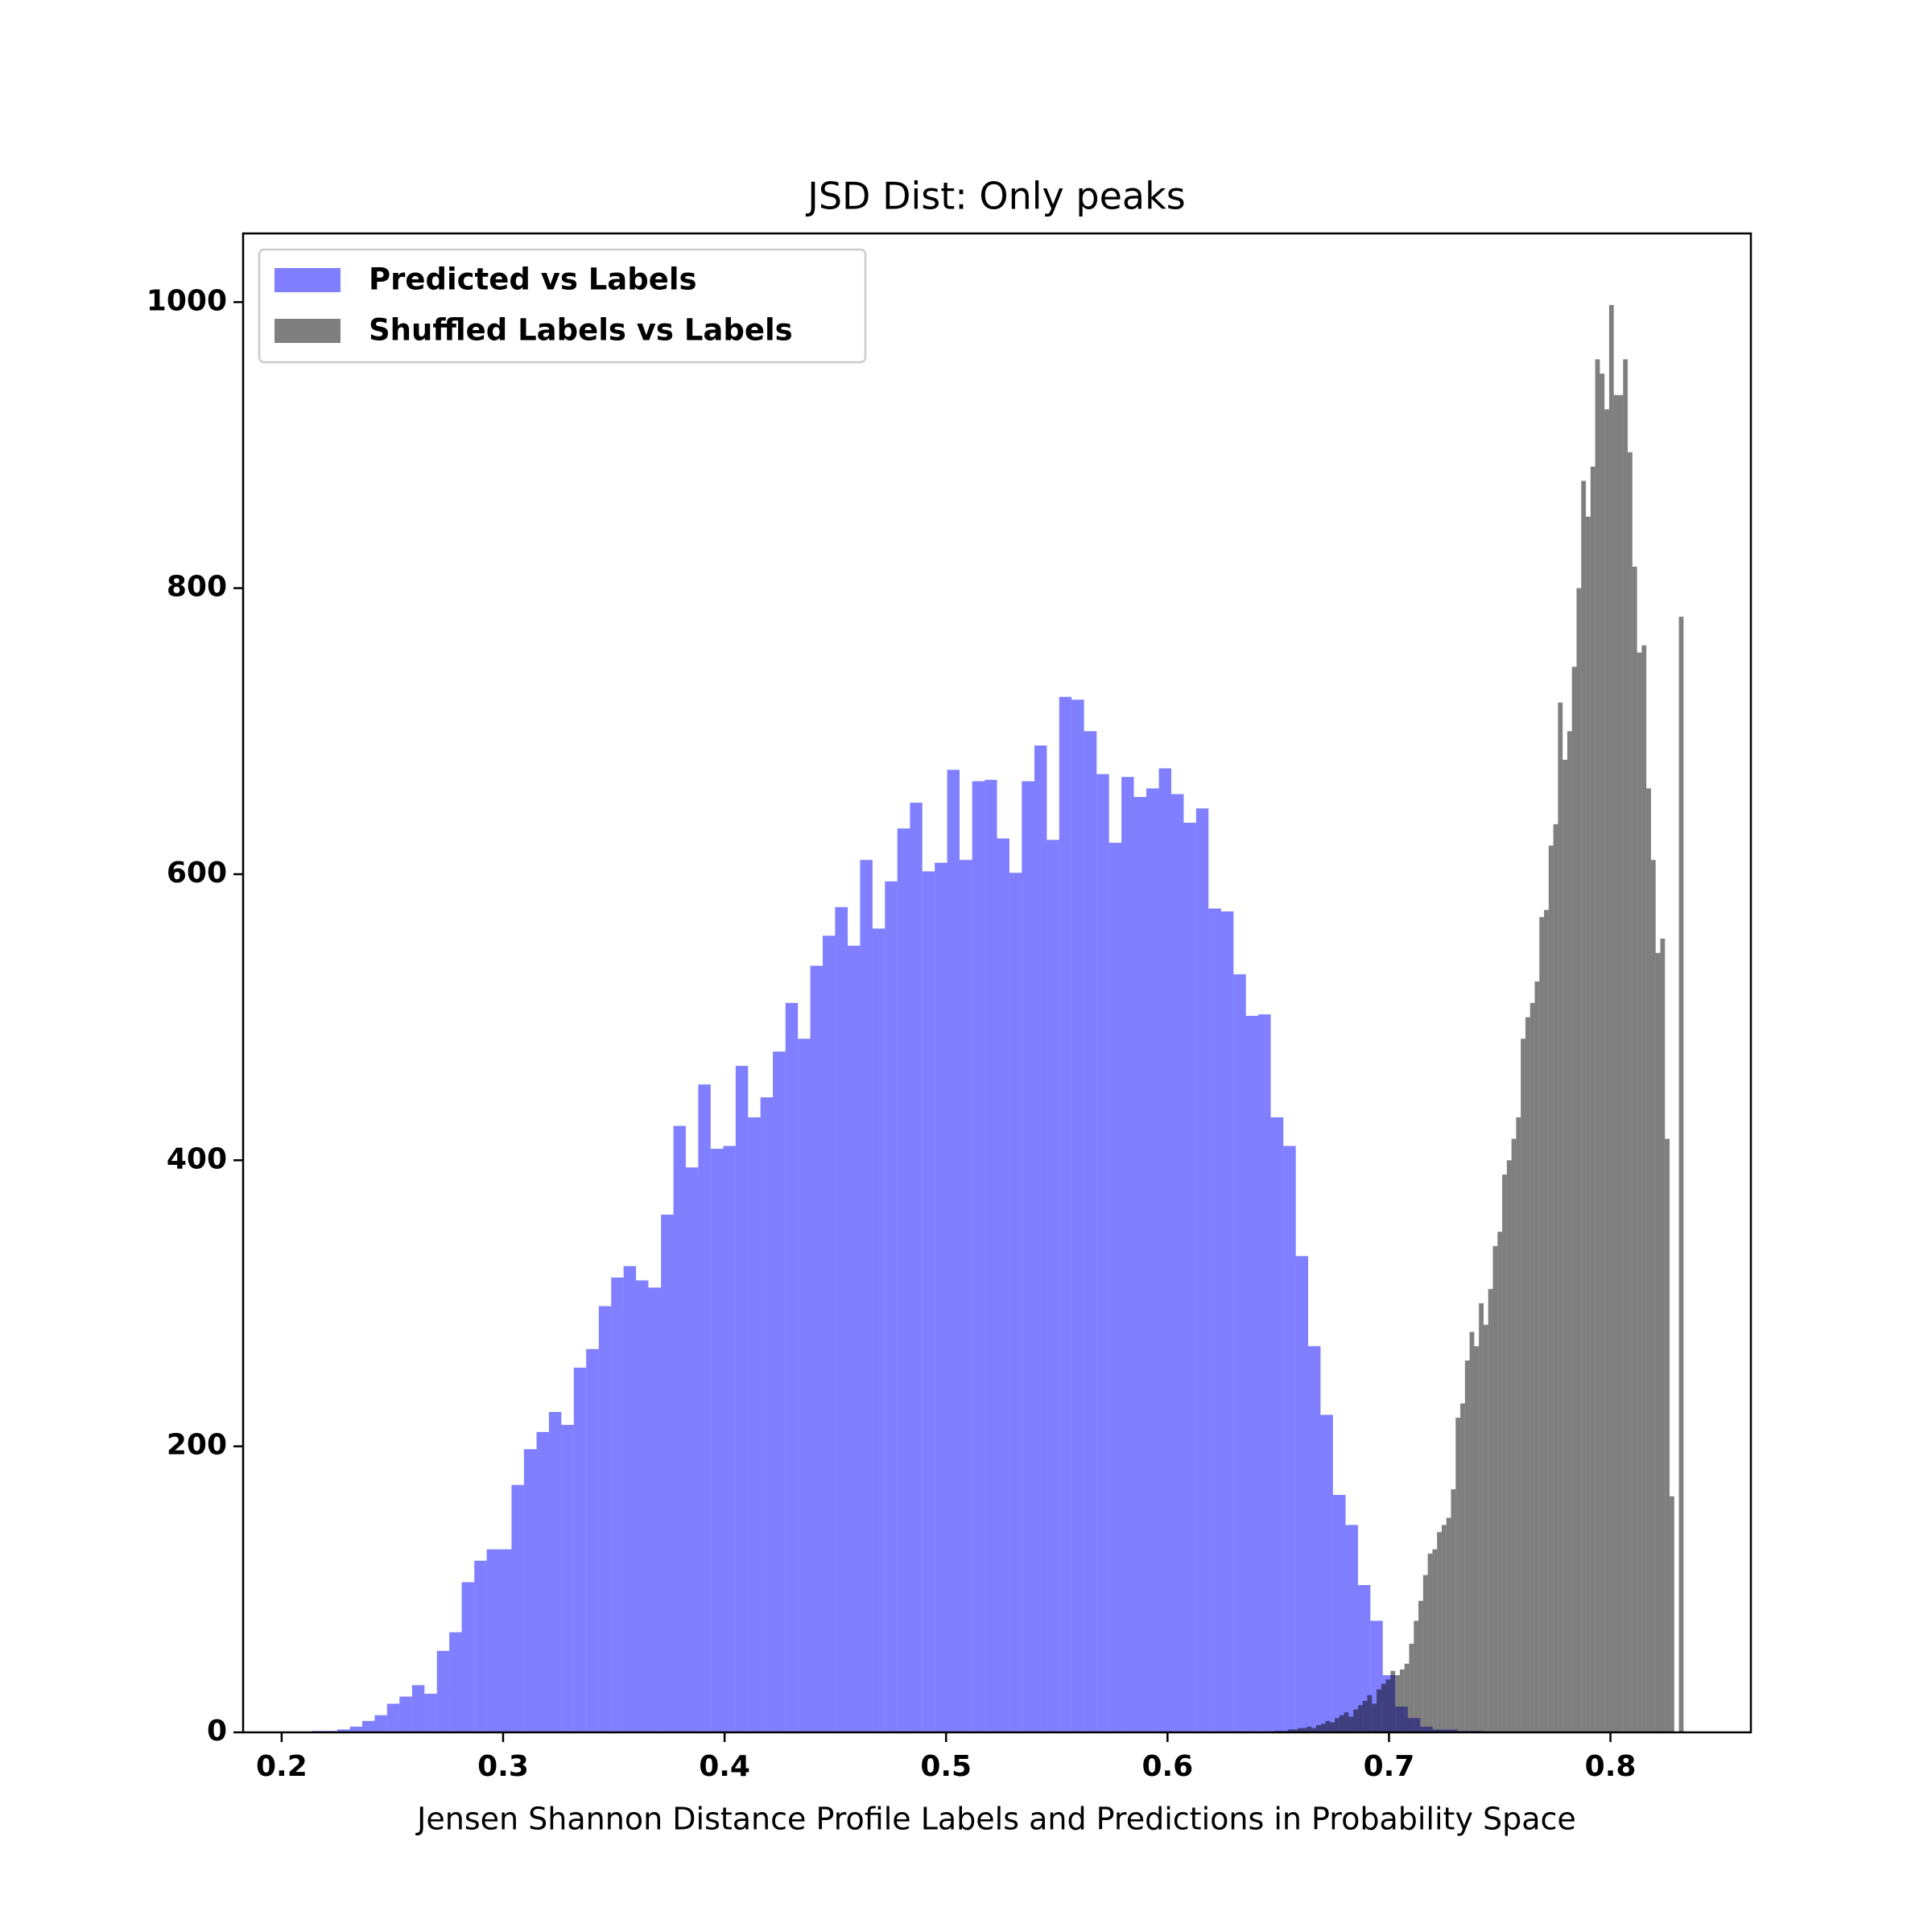  Describe the element at coordinates (724, 1767) in the screenshot. I see `x-tick-label: 0.4` at that location.